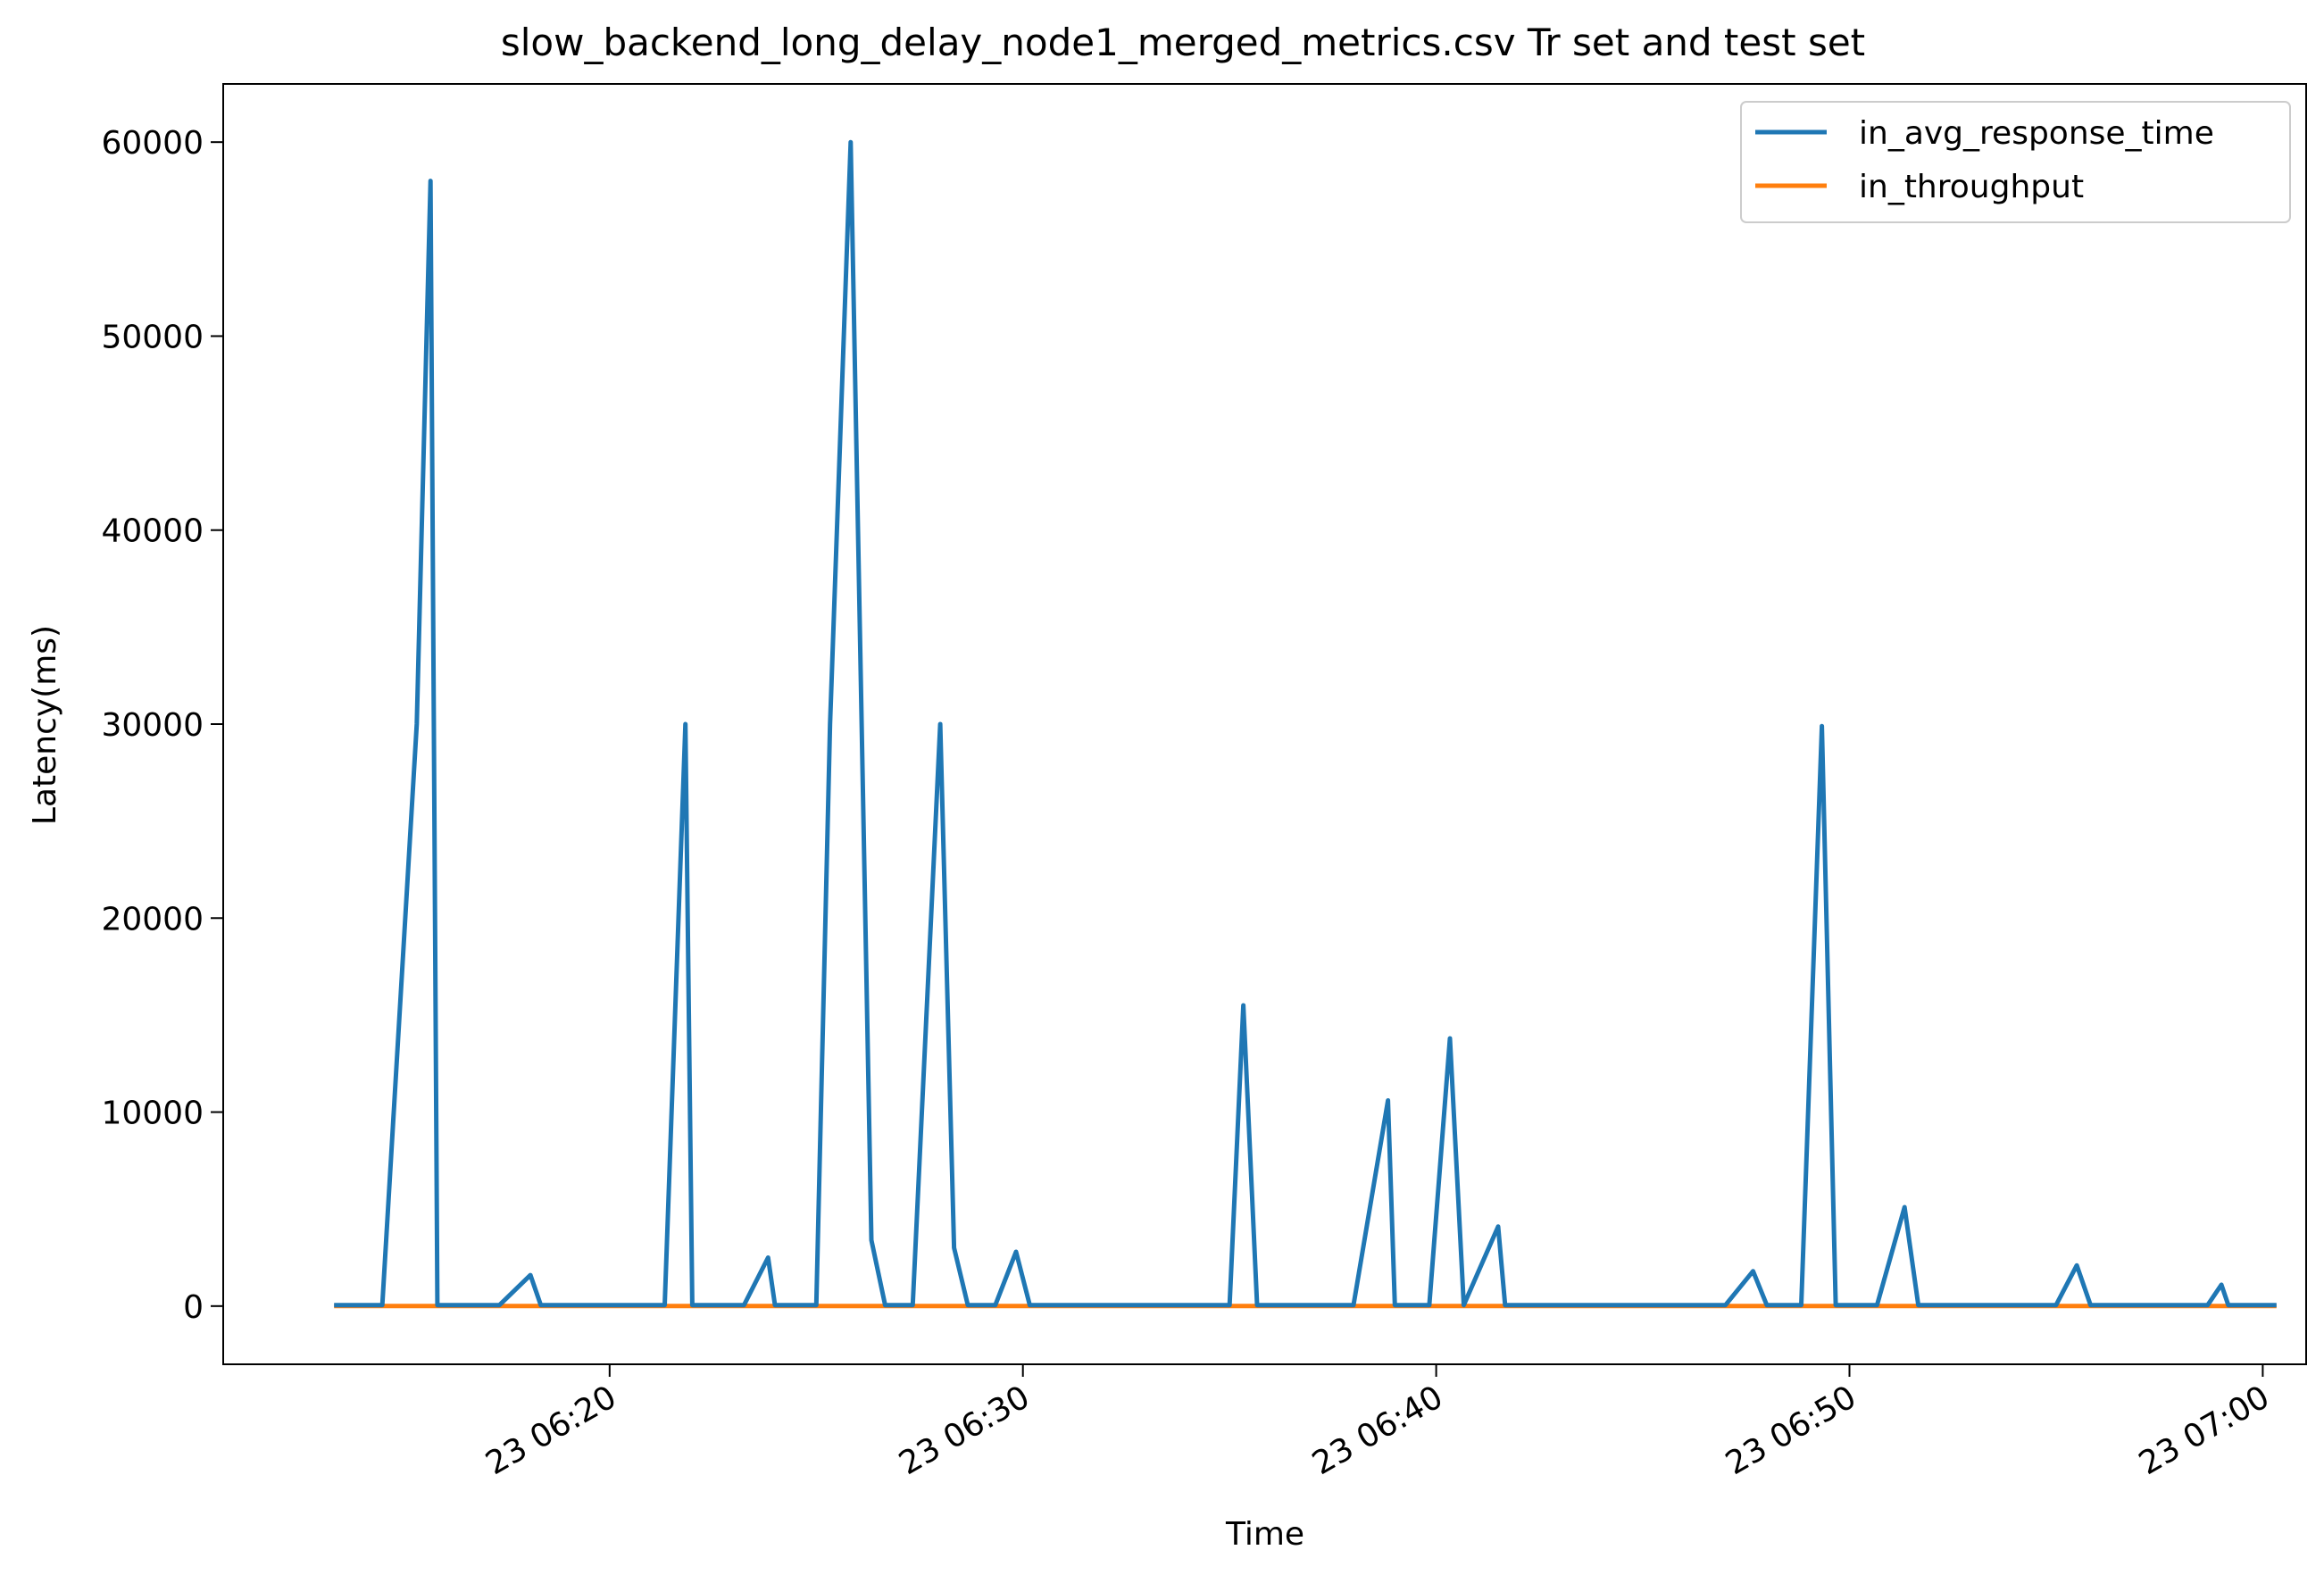 Image resolution: width=2324 pixels, height=1575 pixels. I want to click on legend-label: in_avg_response_time, so click(2036, 134).